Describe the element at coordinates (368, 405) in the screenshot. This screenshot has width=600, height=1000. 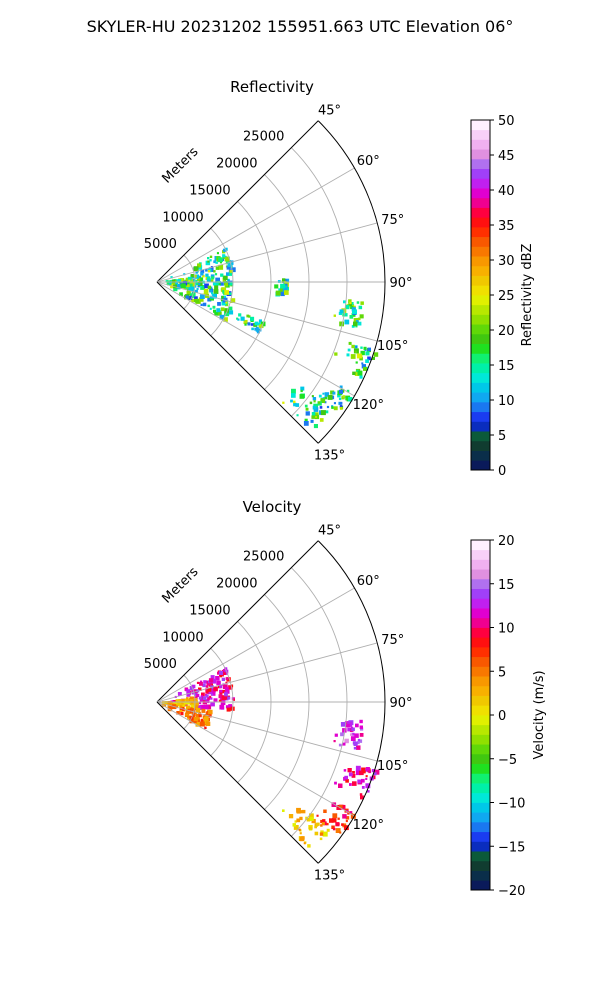
I see `azimuth-tick-label: 120°` at that location.